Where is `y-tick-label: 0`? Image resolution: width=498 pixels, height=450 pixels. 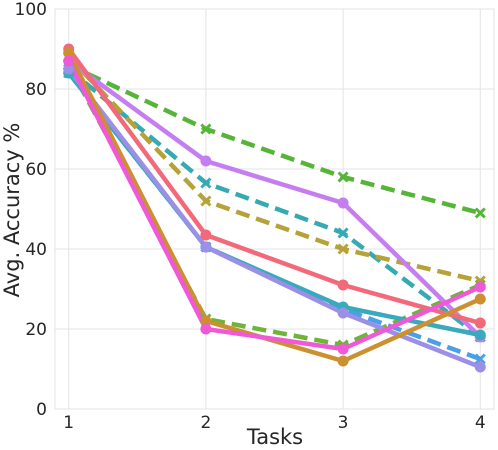
y-tick-label: 0 is located at coordinates (41, 410).